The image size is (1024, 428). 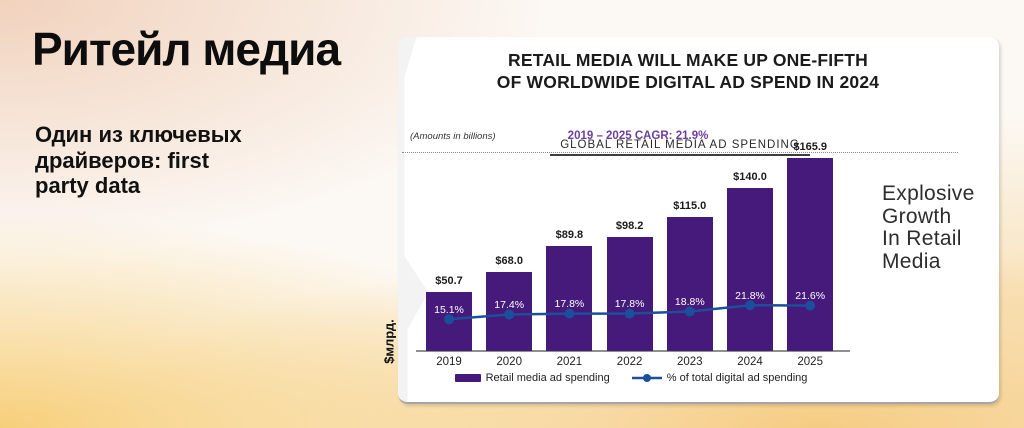 What do you see at coordinates (509, 260) in the screenshot?
I see `value-label-2020: $68.0` at bounding box center [509, 260].